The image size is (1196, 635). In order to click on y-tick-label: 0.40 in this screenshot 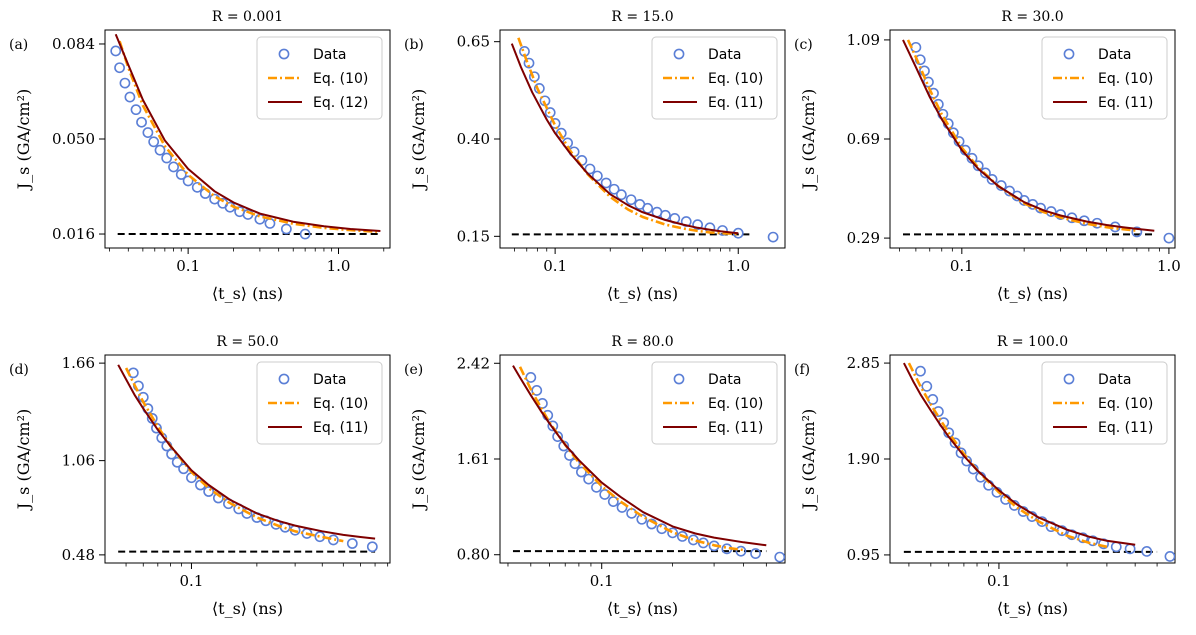, I will do `click(473, 139)`.